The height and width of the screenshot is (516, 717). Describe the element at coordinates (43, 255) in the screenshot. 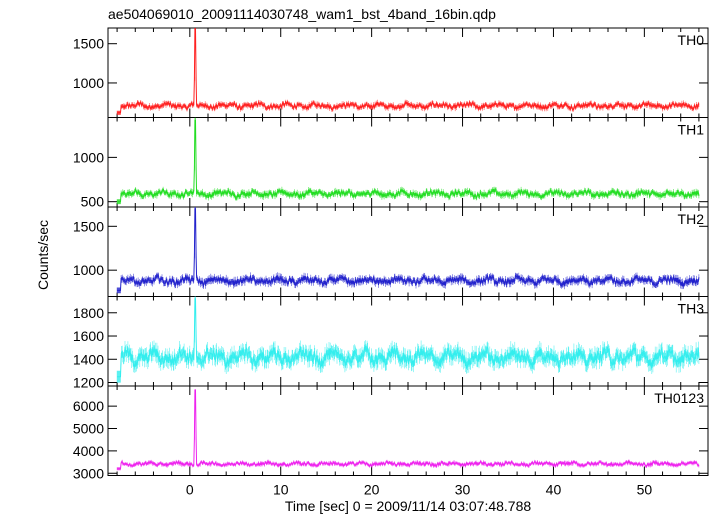

I see `y-axis-label: Counts/sec` at that location.